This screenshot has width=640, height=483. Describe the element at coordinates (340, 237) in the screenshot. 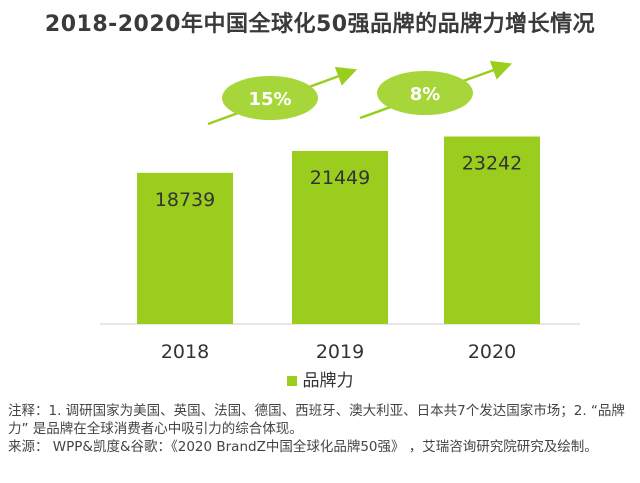

I see `bar-2019` at that location.